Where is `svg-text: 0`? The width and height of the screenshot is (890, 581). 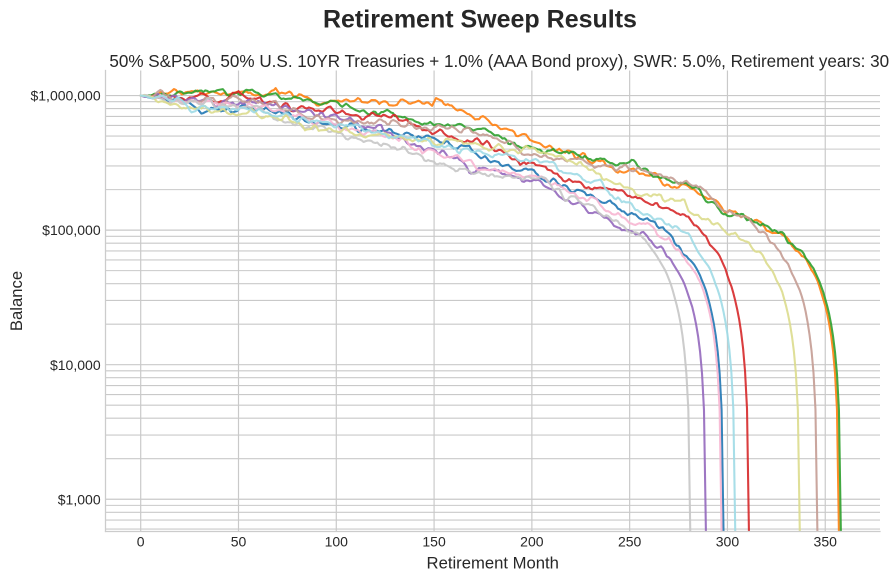
svg-text: 0 is located at coordinates (141, 542).